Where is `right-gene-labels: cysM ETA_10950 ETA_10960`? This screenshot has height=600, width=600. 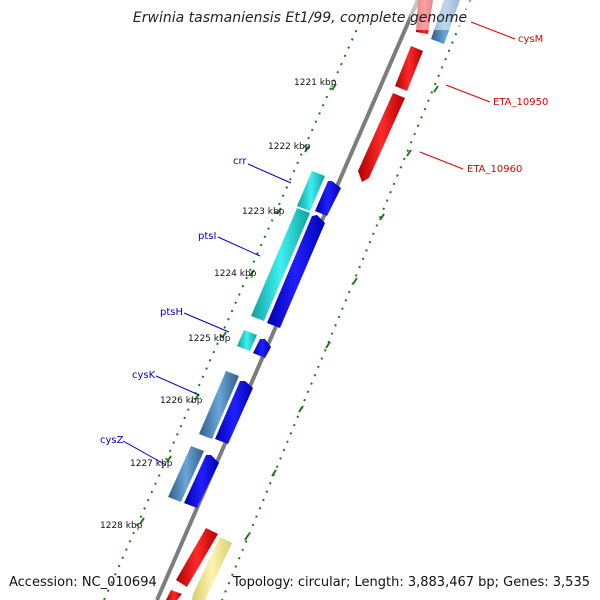 right-gene-labels: cysM ETA_10950 ETA_10960 is located at coordinates (483, 98).